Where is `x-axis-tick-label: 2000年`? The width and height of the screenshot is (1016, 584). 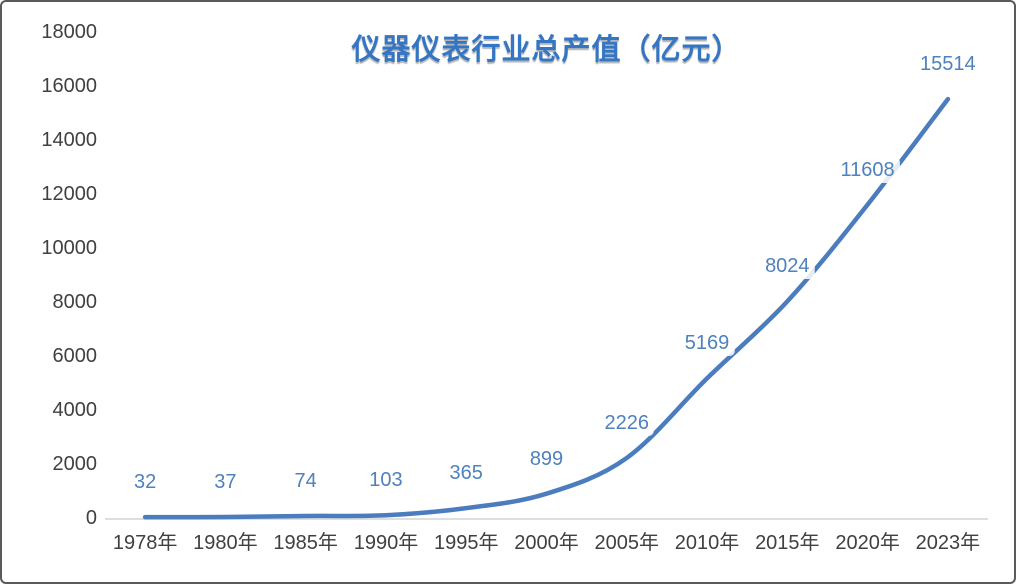
x-axis-tick-label: 2000年 is located at coordinates (546, 543).